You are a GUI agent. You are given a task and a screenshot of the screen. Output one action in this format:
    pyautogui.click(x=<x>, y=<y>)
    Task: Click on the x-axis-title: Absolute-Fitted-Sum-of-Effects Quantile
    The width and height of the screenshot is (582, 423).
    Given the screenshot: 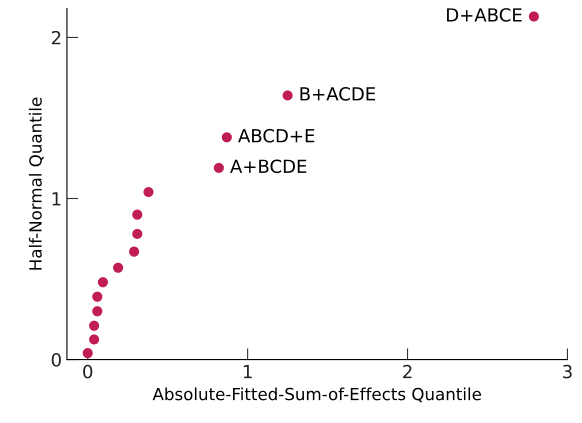 What is the action you would take?
    pyautogui.click(x=316, y=394)
    